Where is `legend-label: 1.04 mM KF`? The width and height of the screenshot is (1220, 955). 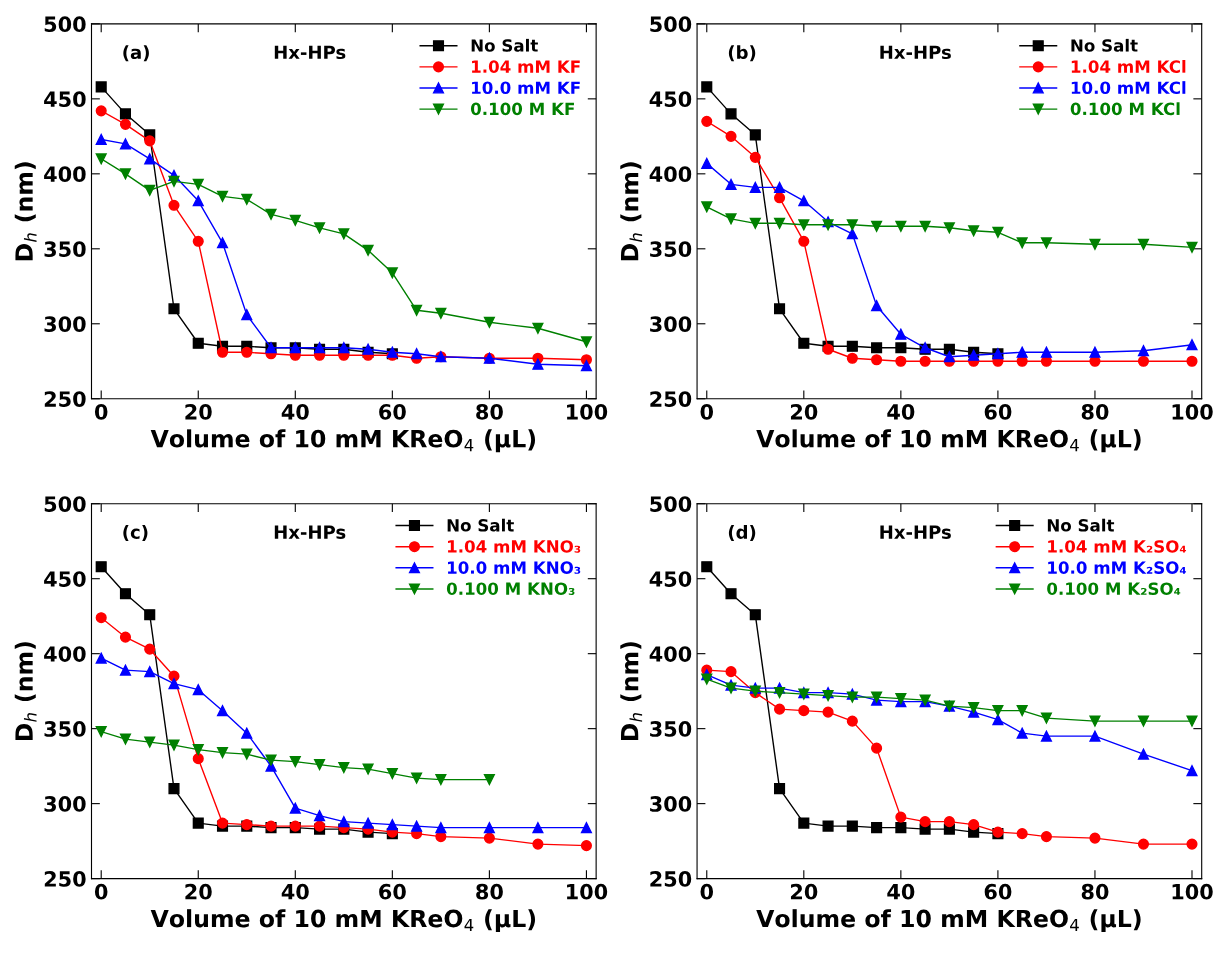
legend-label: 1.04 mM KF is located at coordinates (526, 66).